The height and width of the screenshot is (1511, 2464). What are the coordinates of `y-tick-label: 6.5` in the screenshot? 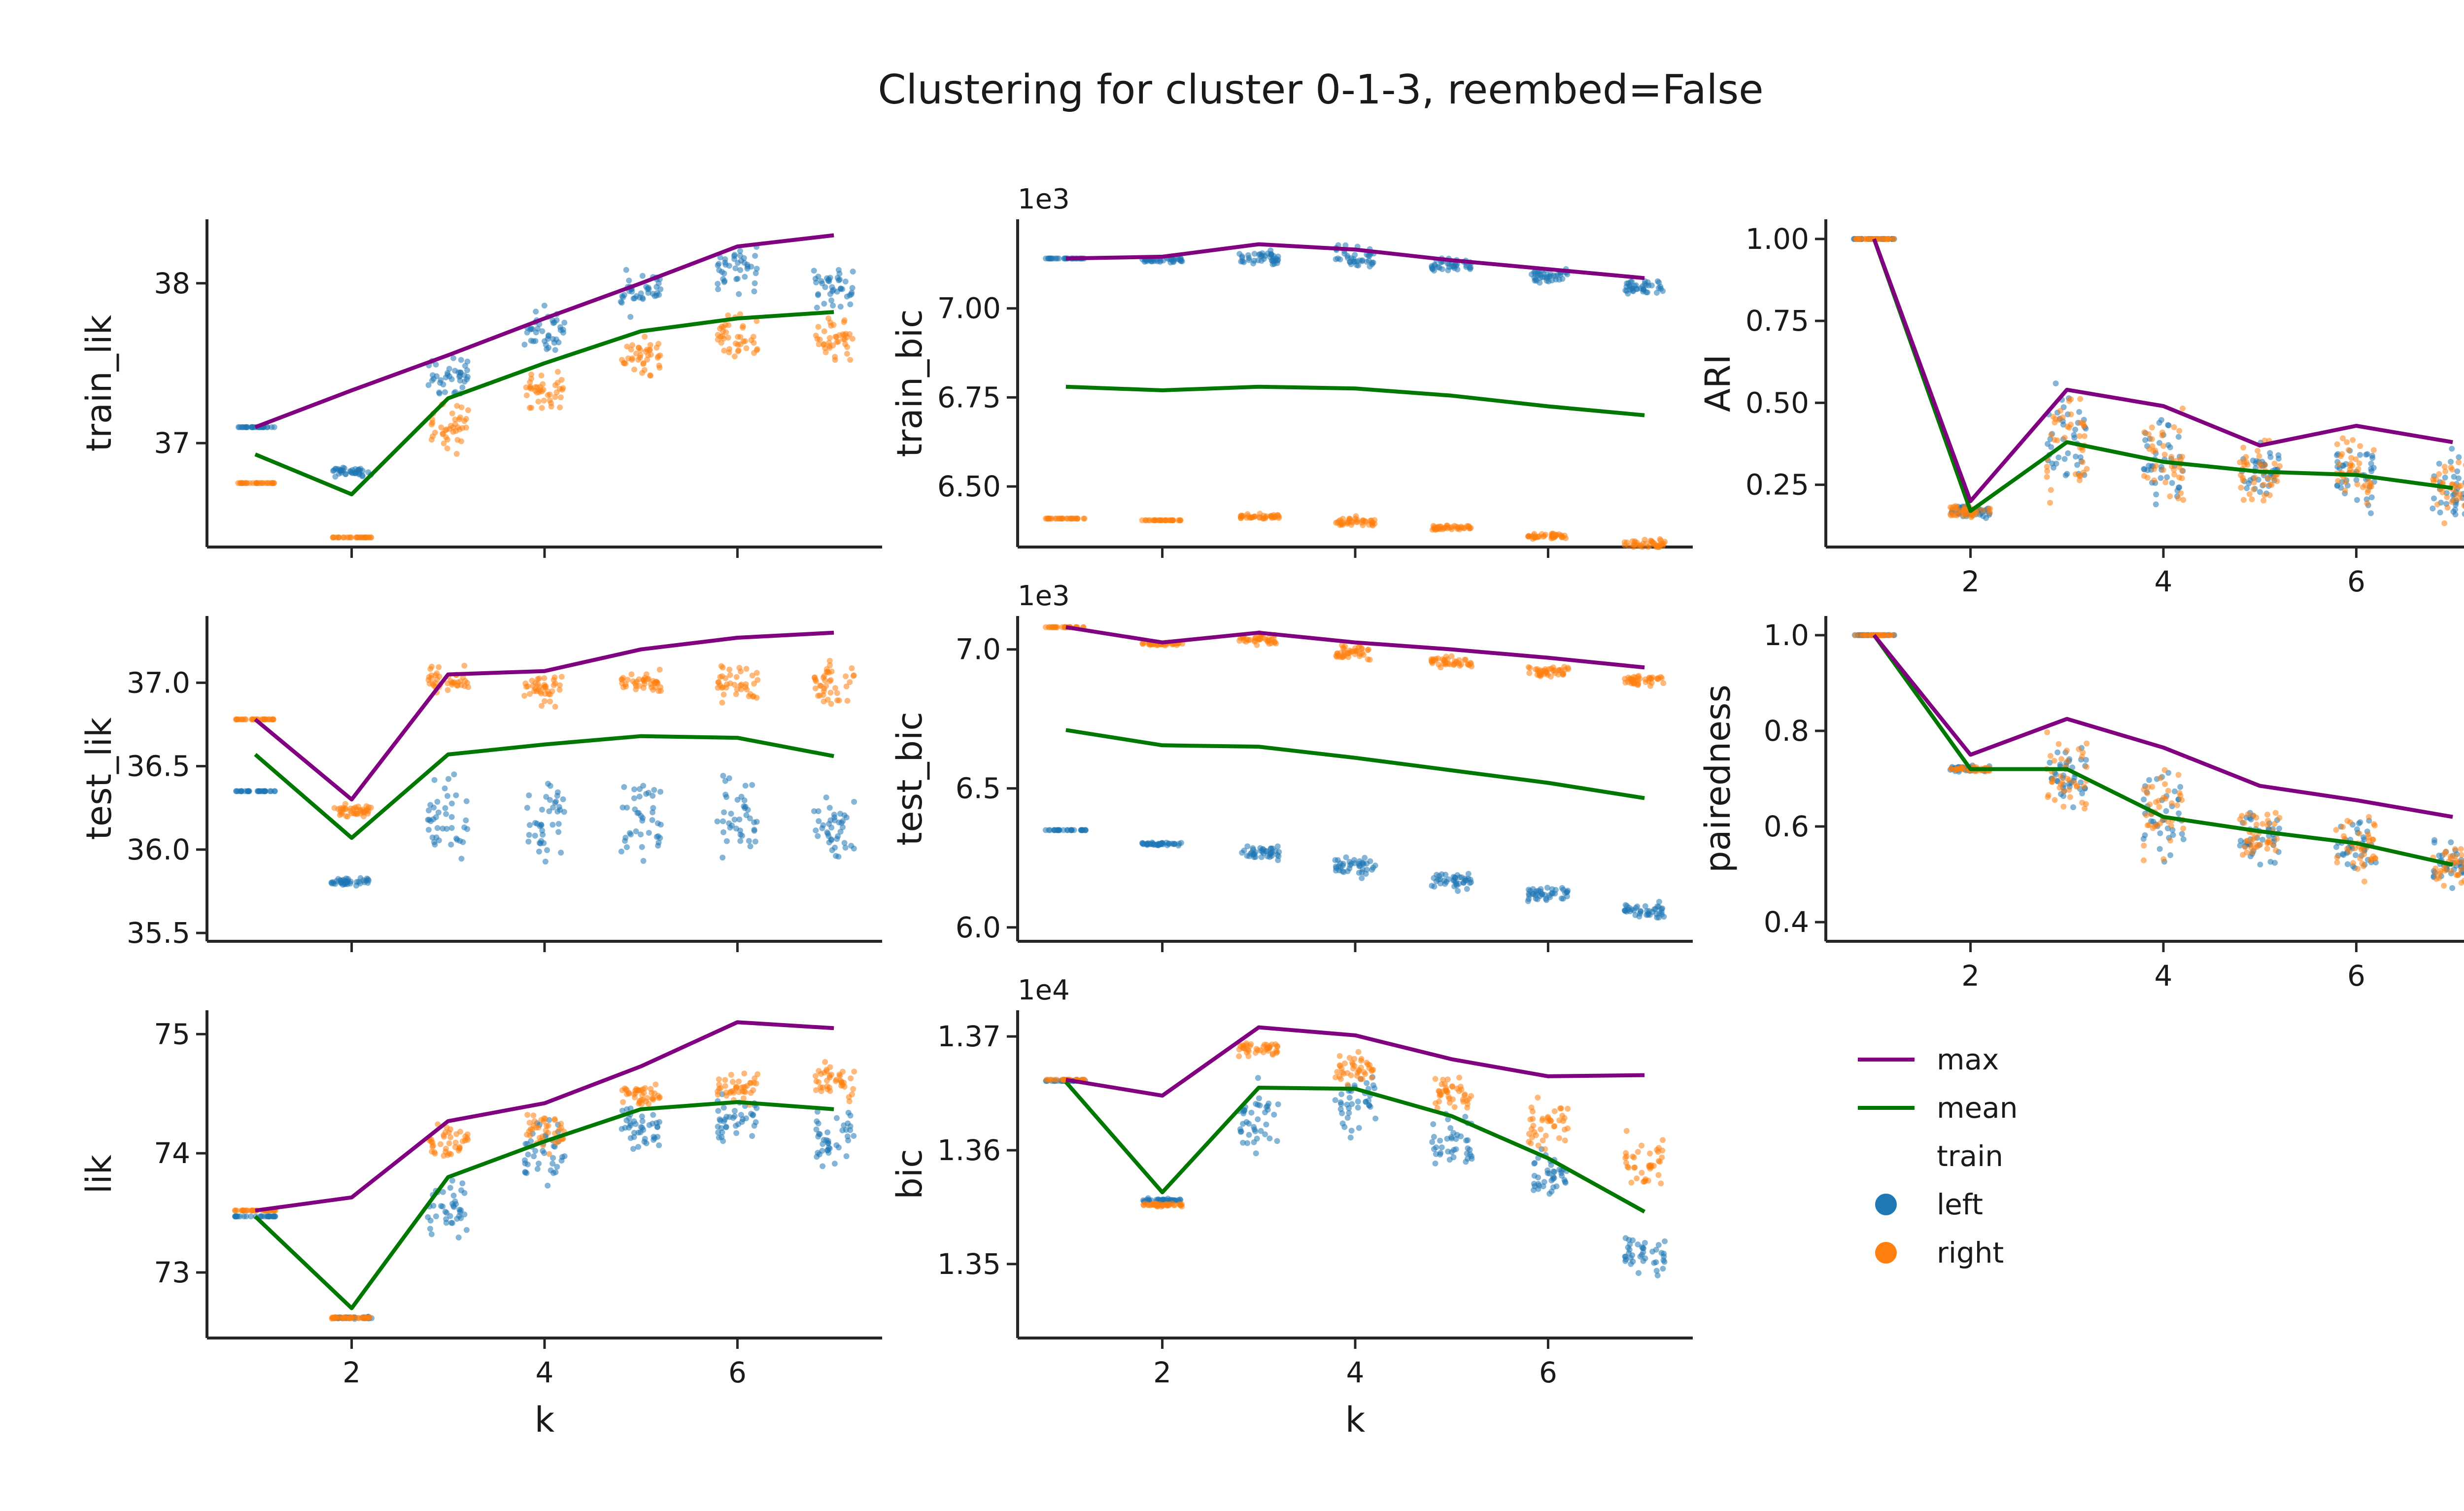 It's located at (978, 788).